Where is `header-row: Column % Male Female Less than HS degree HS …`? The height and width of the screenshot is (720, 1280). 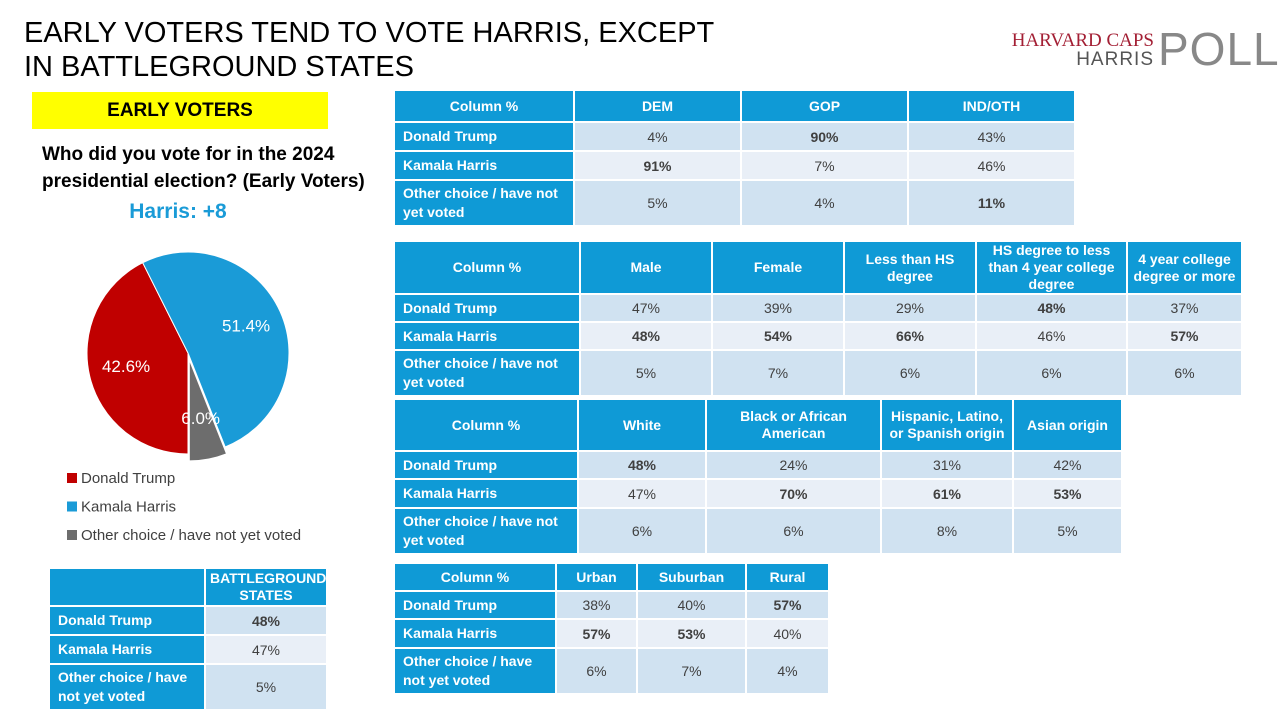 header-row: Column % Male Female Less than HS degree HS … is located at coordinates (818, 267).